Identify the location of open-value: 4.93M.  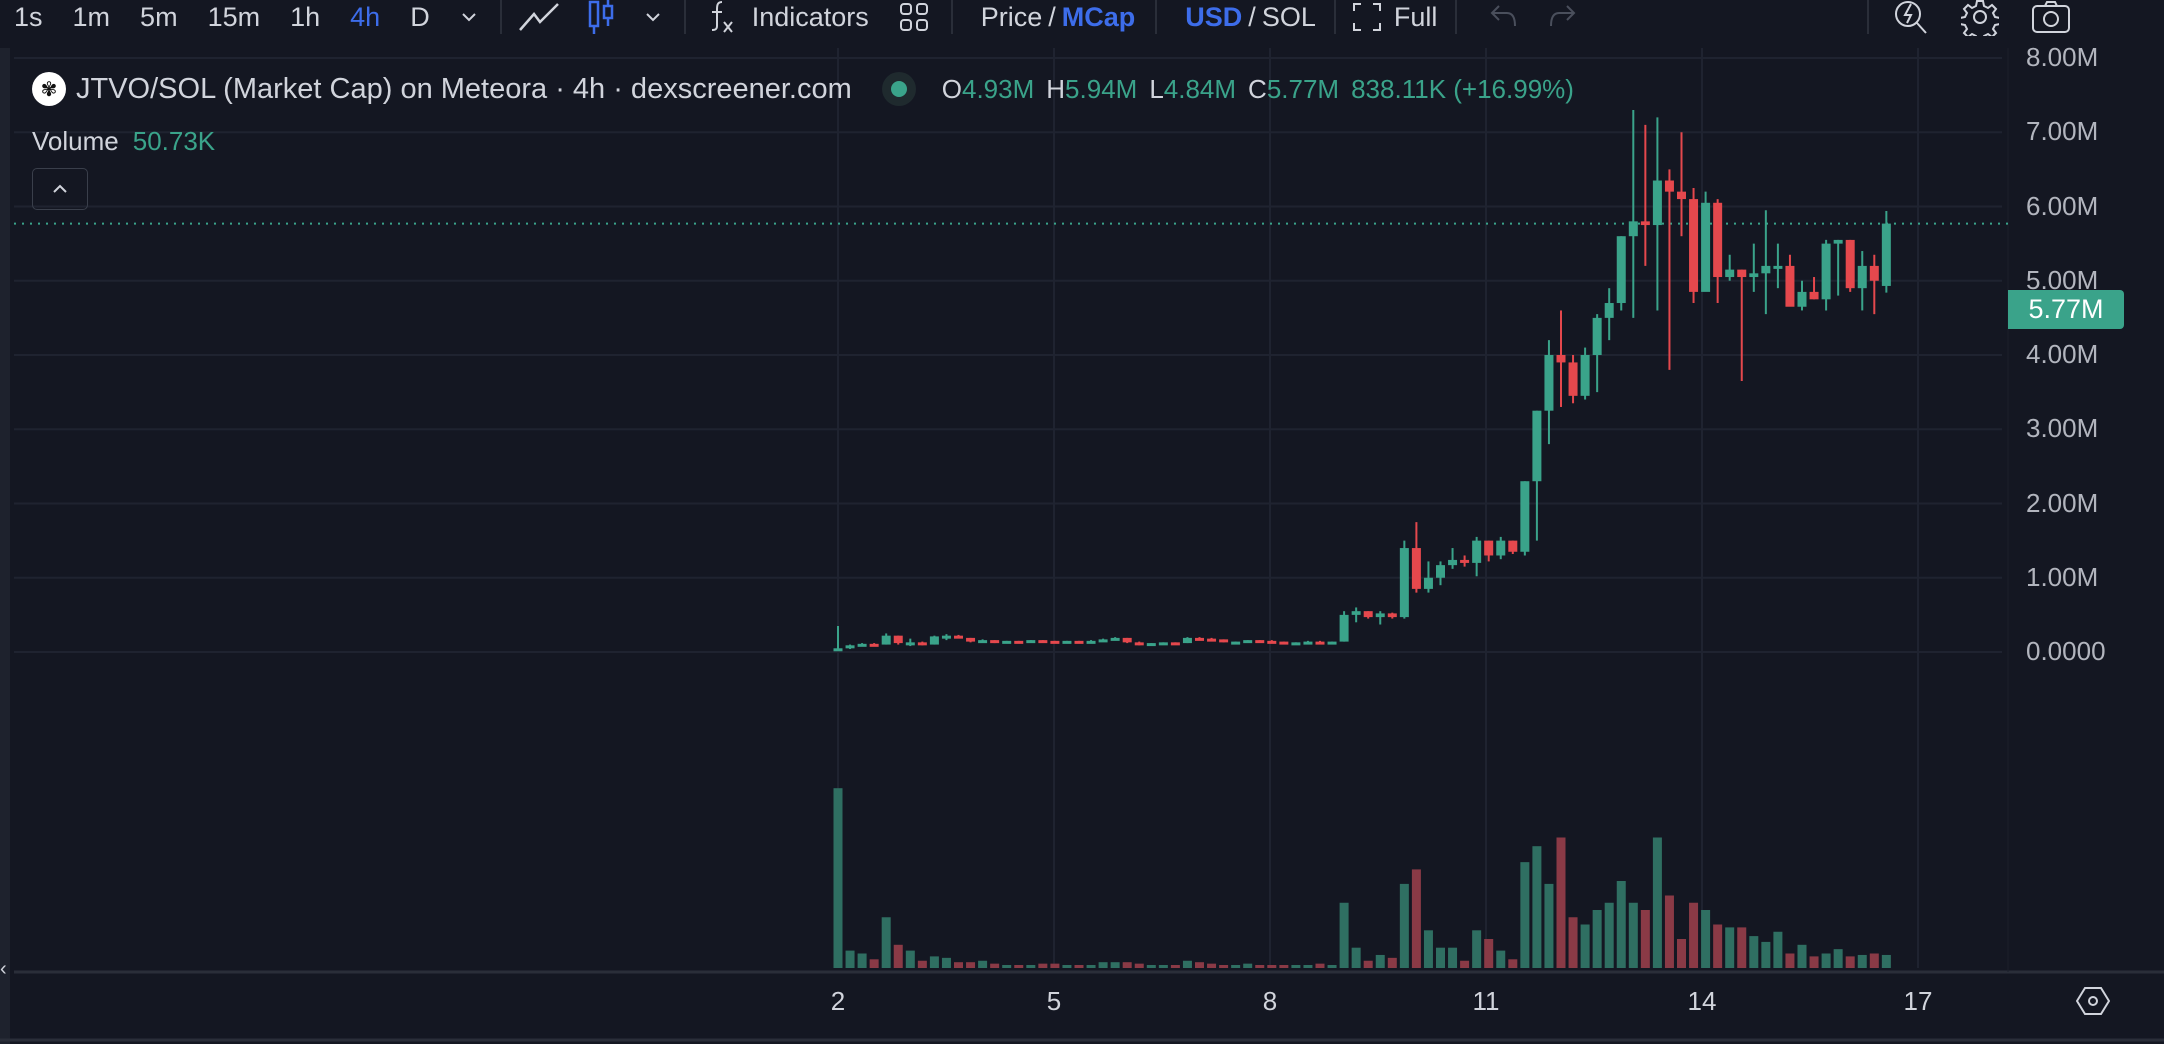
(998, 88).